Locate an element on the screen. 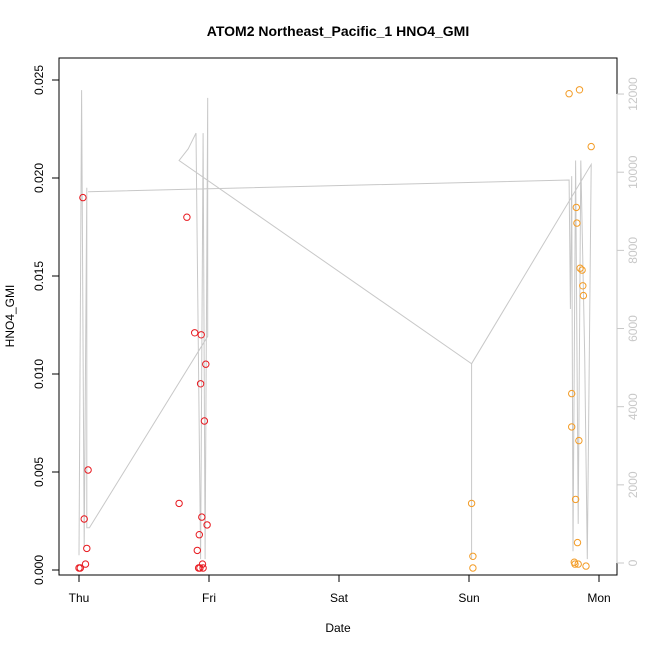  x-tick-label: Fri is located at coordinates (209, 598).